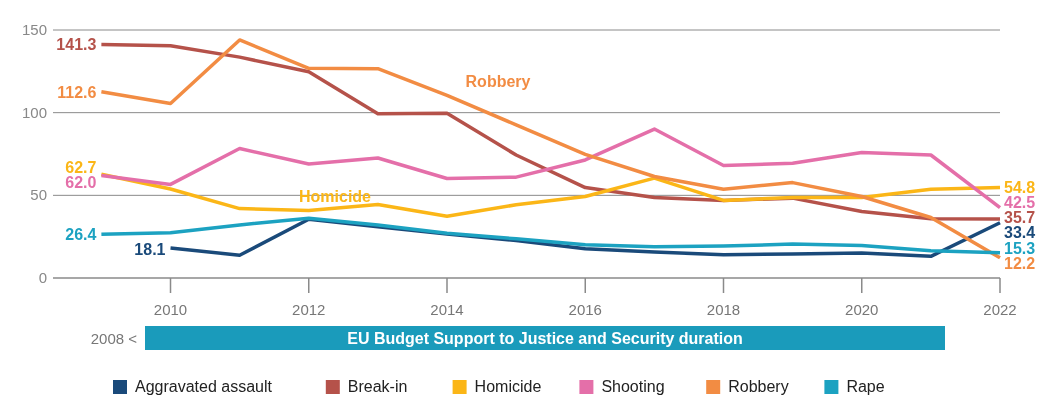 The height and width of the screenshot is (401, 1059). I want to click on legend-label: Break-in, so click(377, 386).